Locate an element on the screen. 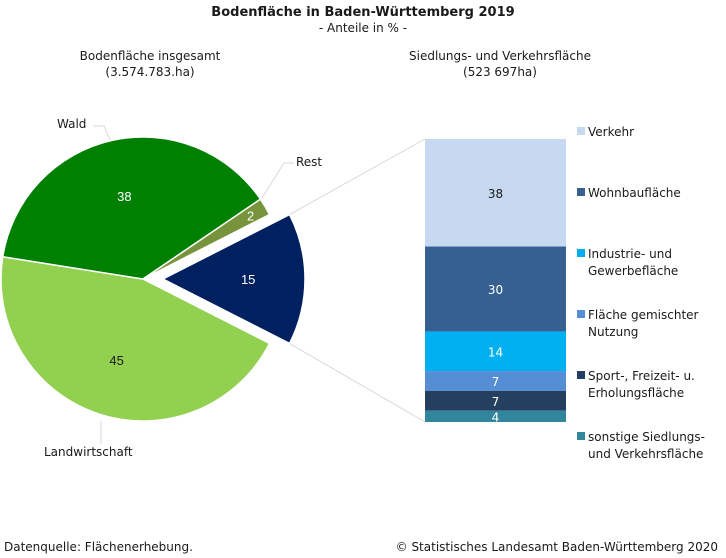  bar-segment-sport-freizeit-u-erholungsfläche is located at coordinates (495, 400).